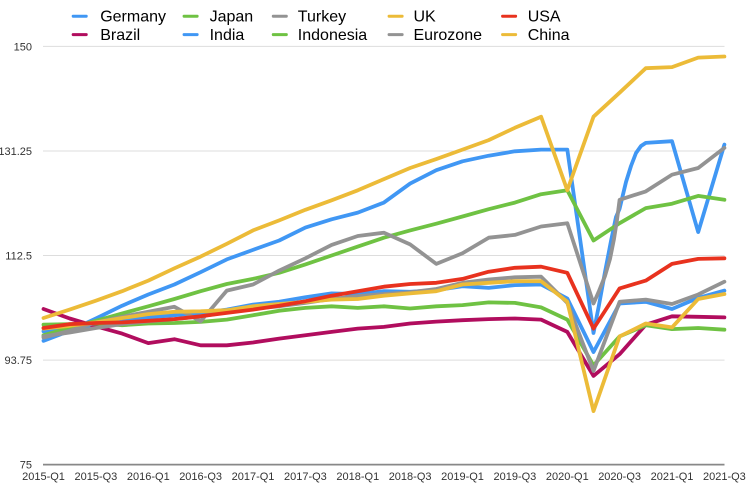  I want to click on svg-text: 112.5, so click(18, 257).